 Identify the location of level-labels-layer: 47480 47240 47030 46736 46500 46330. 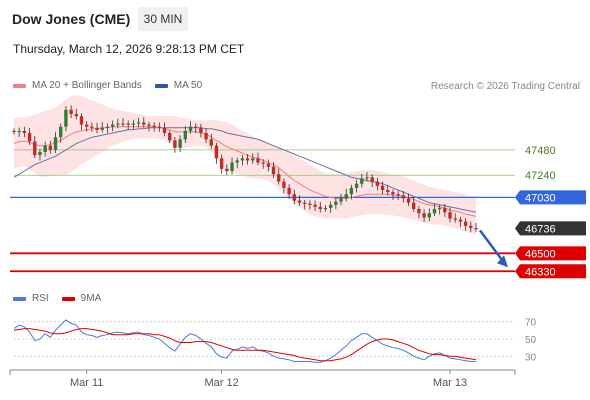
(532, 212).